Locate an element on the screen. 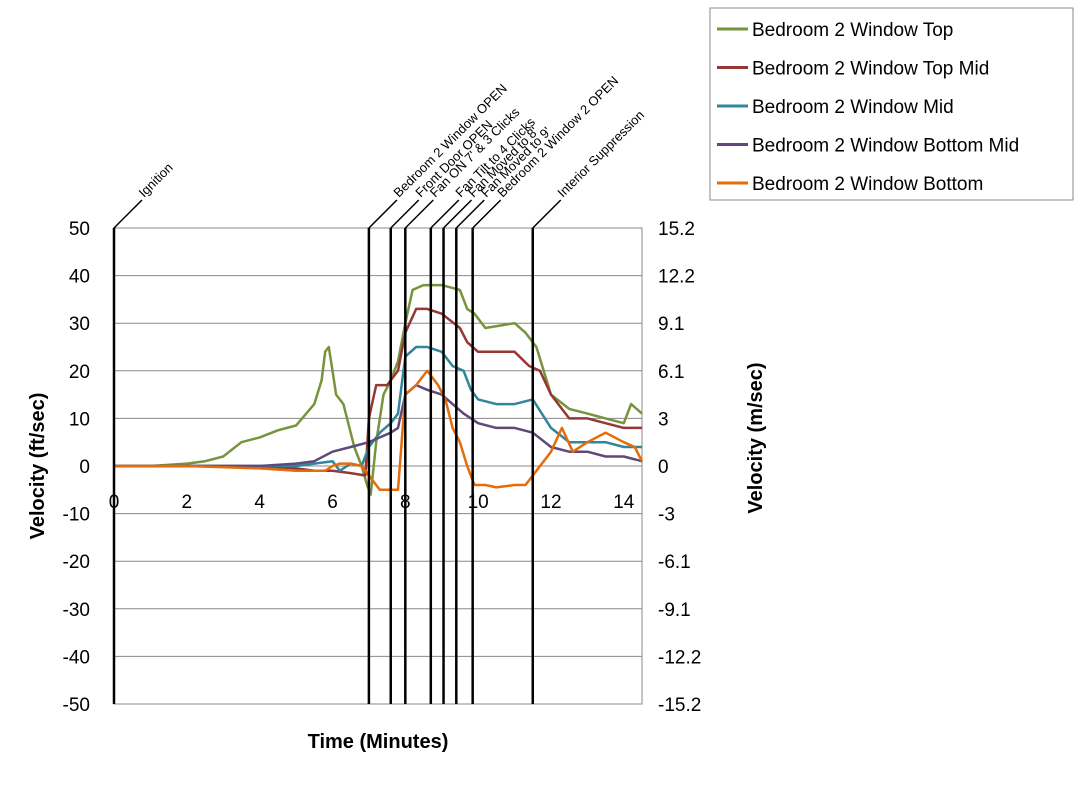  y-tick-label: 50 is located at coordinates (79, 229).